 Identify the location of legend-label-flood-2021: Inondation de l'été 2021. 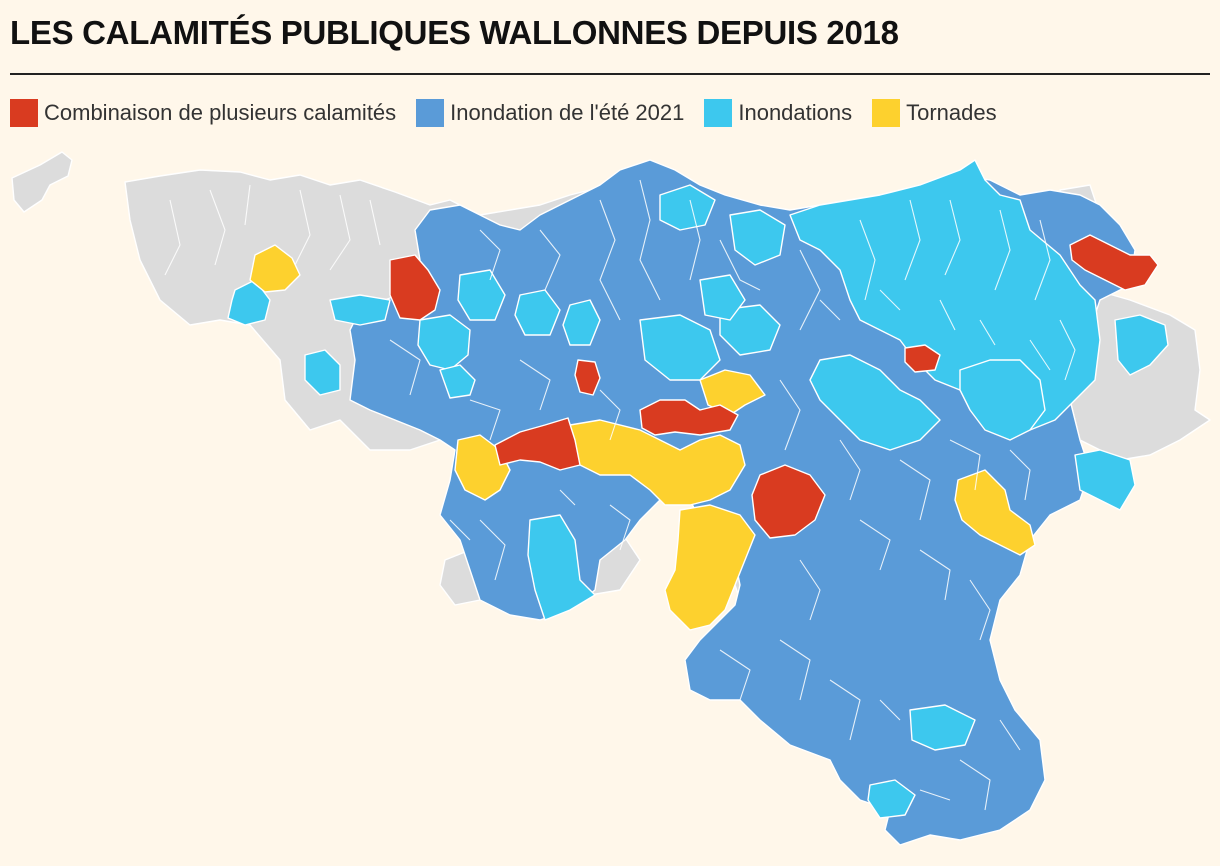
(567, 112).